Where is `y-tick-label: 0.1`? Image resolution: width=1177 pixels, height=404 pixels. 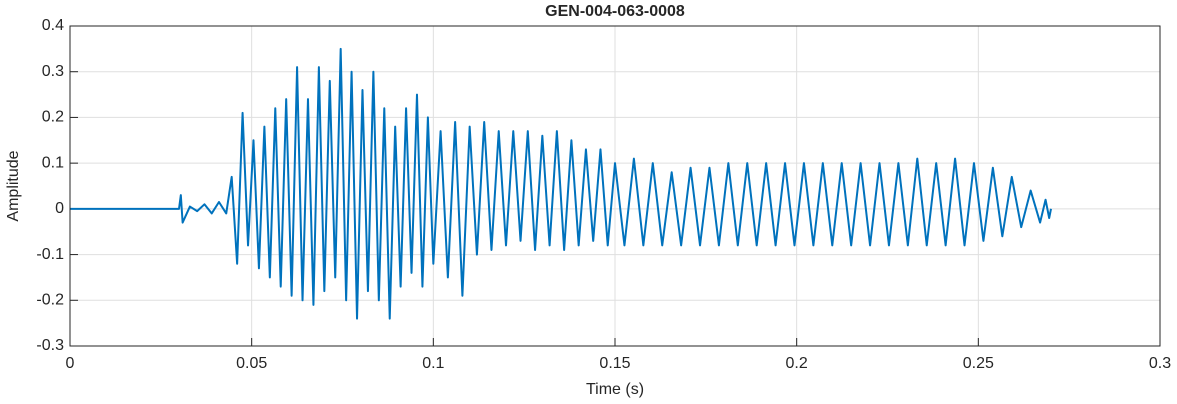 y-tick-label: 0.1 is located at coordinates (53, 162).